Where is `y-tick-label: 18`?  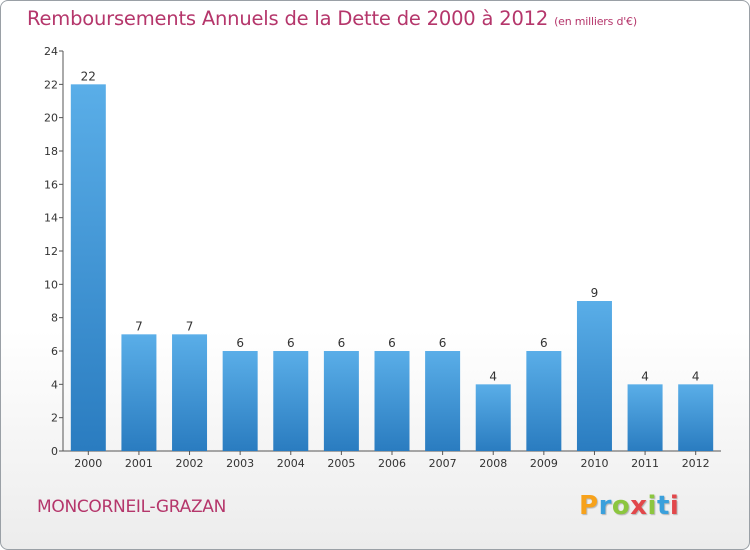 y-tick-label: 18 is located at coordinates (51, 151).